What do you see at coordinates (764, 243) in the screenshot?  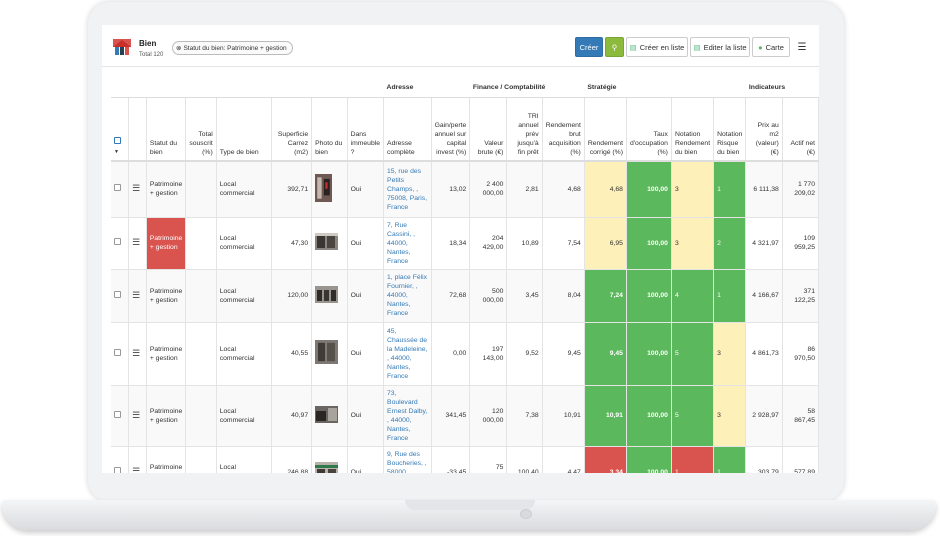 I see `price-m2-cell: 4 321,97` at bounding box center [764, 243].